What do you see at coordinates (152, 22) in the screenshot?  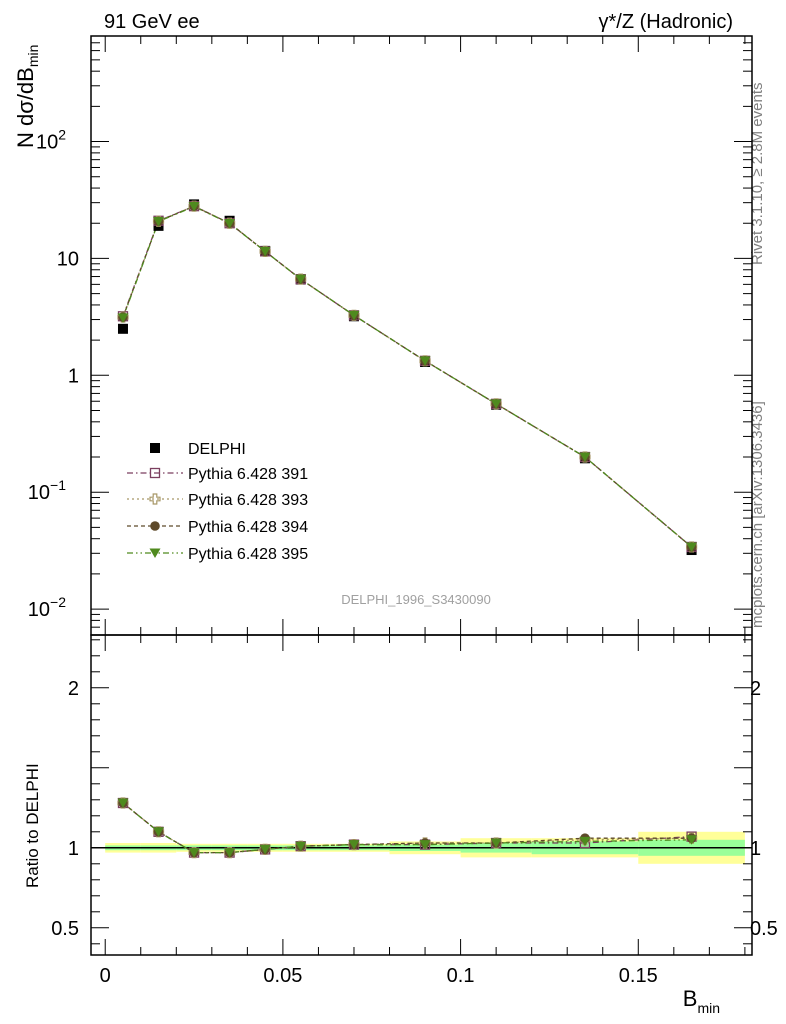 I see `header-left: 91 GeV ee` at bounding box center [152, 22].